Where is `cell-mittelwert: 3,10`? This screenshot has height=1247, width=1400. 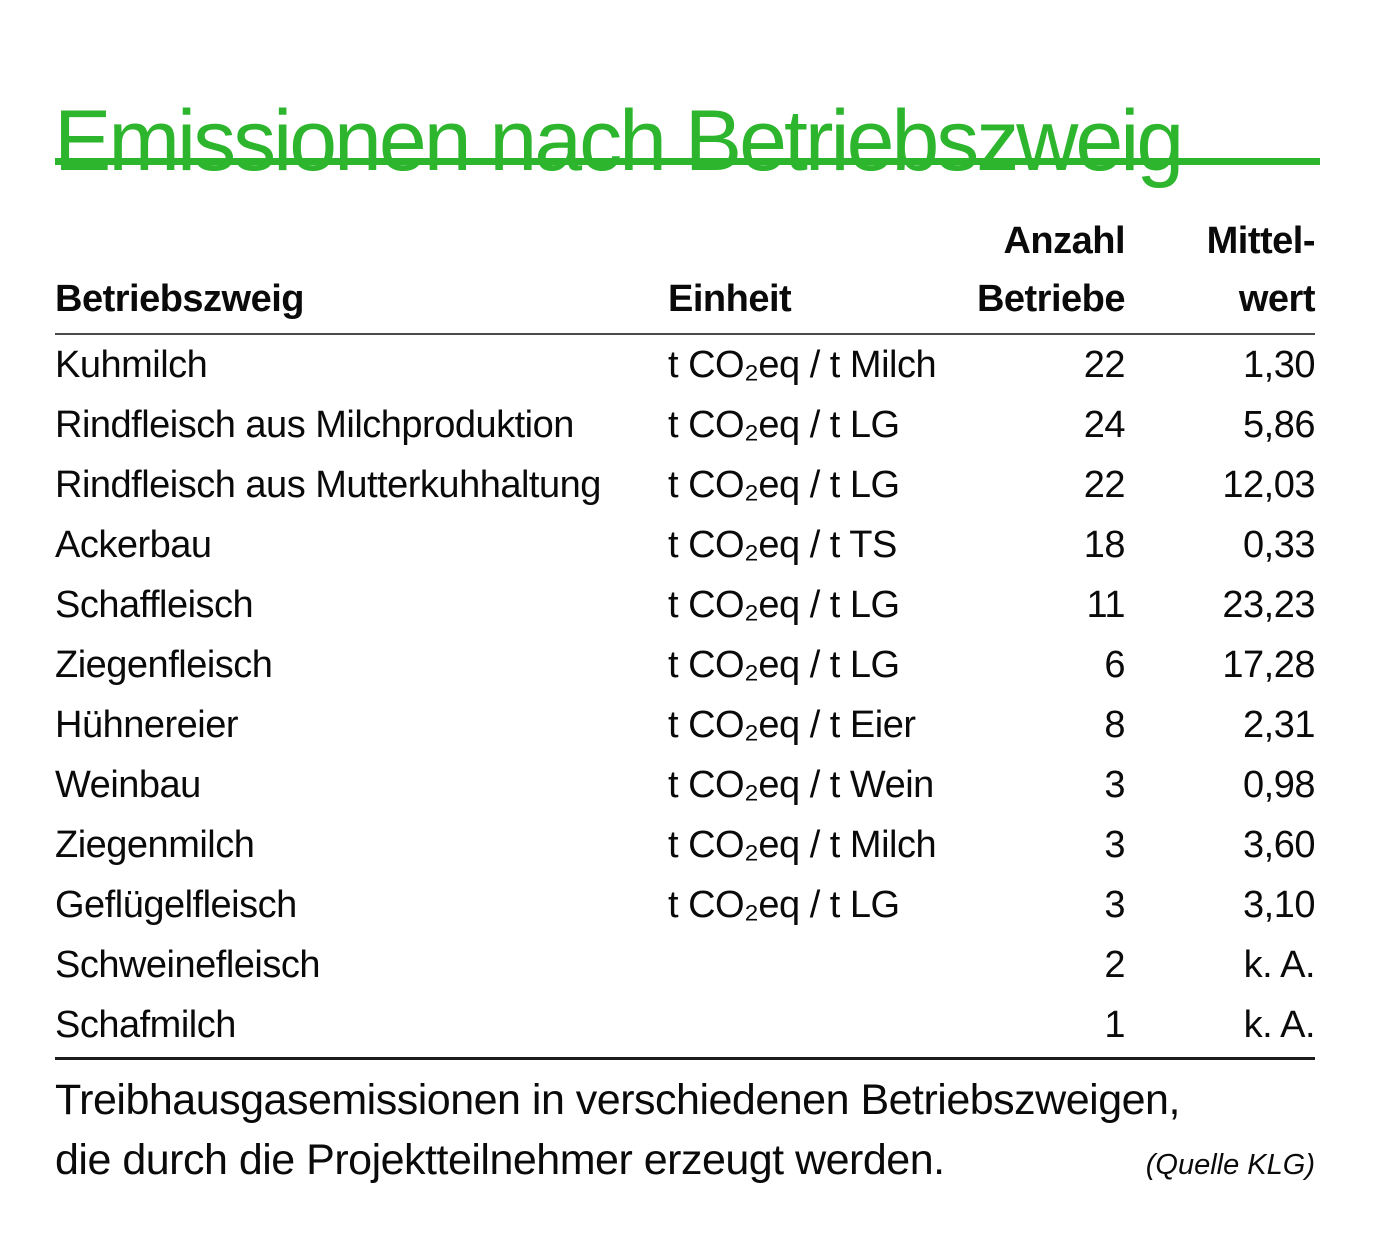 cell-mittelwert: 3,10 is located at coordinates (1279, 905).